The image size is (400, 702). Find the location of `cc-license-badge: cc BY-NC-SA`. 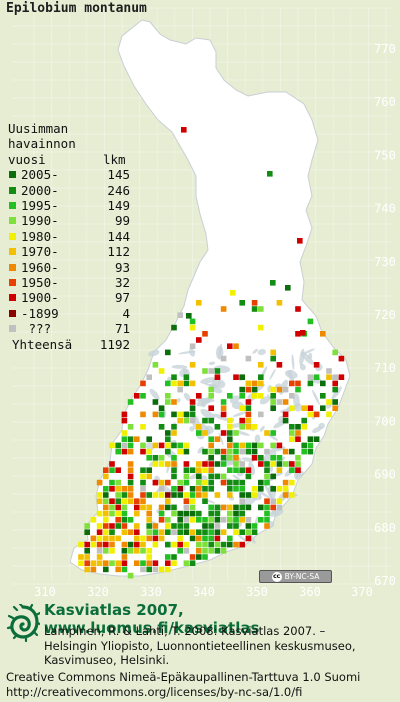

cc-license-badge: cc BY-NC-SA is located at coordinates (295, 576).